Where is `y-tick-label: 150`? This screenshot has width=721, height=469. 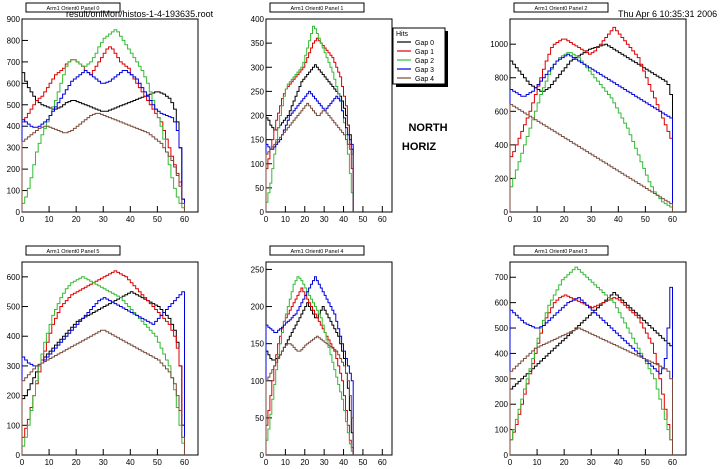
y-tick-label: 150 is located at coordinates (258, 344).